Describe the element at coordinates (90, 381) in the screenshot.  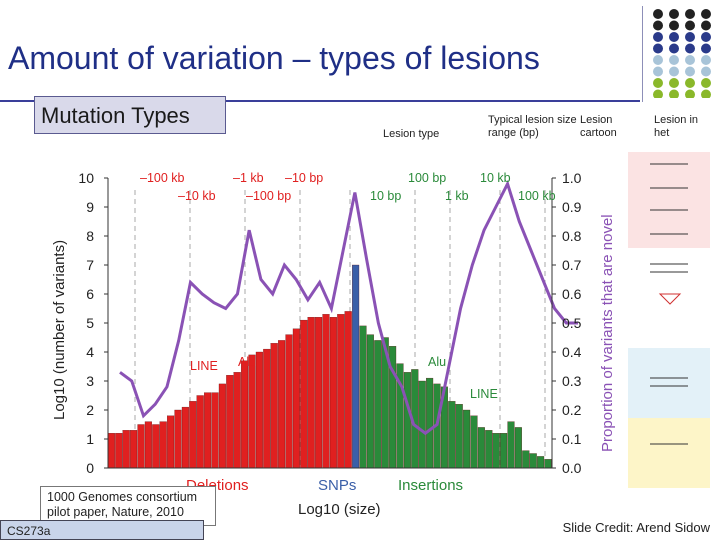
I see `left-tick-label: 3` at that location.